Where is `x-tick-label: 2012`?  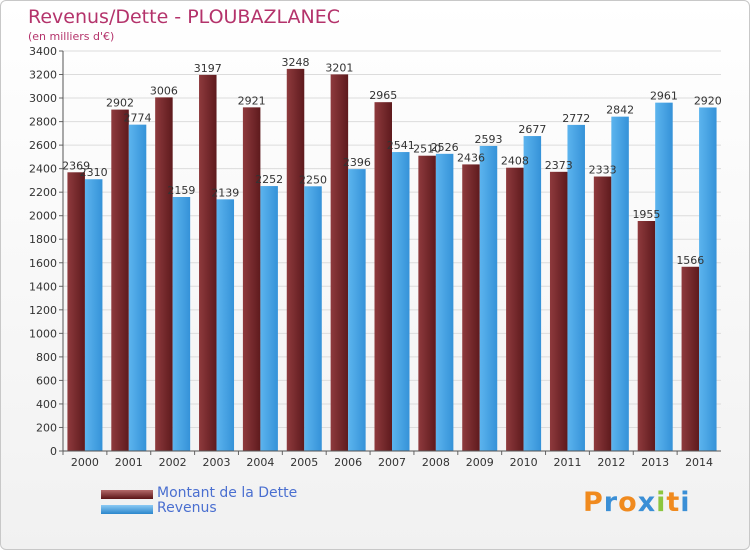 x-tick-label: 2012 is located at coordinates (611, 462).